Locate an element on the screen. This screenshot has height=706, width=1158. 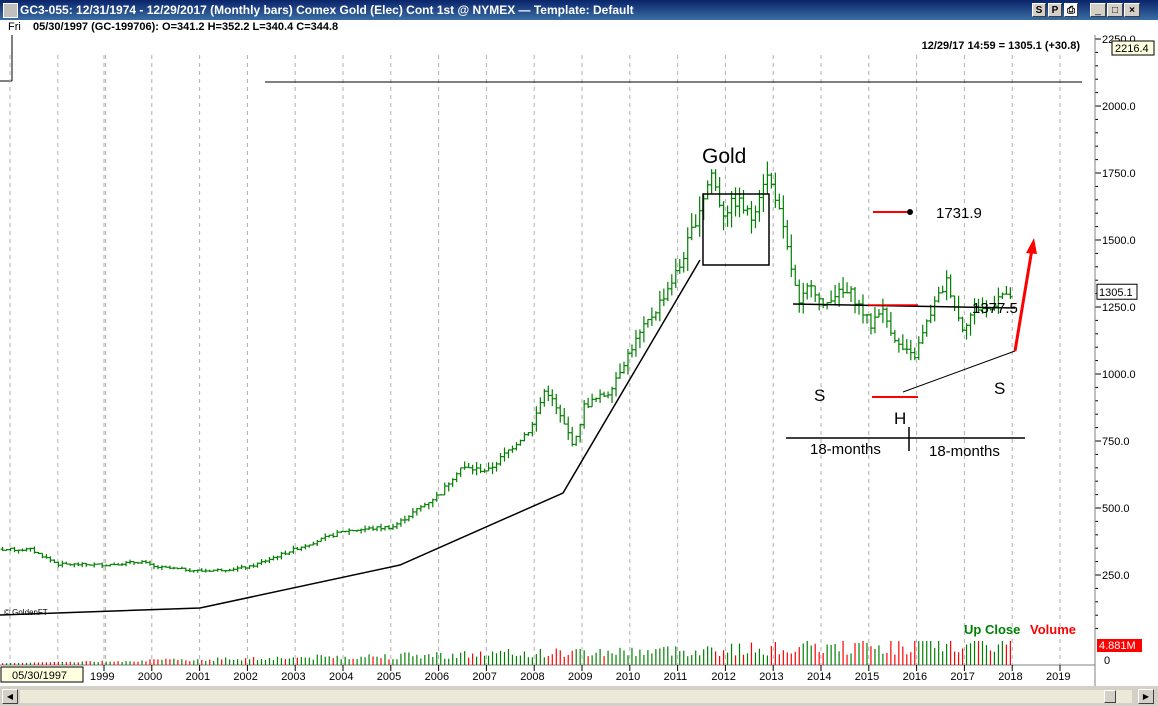
span-left-label: 18-months is located at coordinates (845, 449).